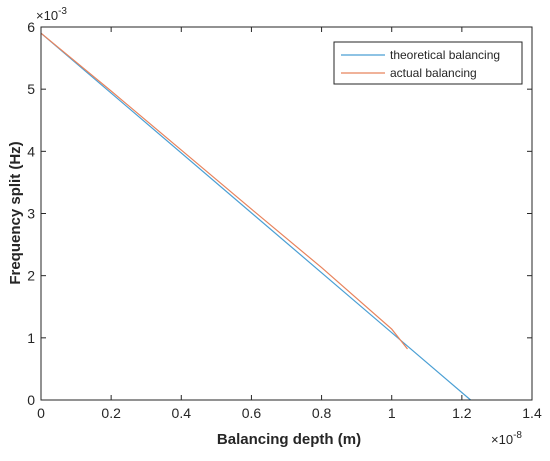 This screenshot has width=550, height=461. Describe the element at coordinates (41, 413) in the screenshot. I see `x-tick-label: 0` at that location.